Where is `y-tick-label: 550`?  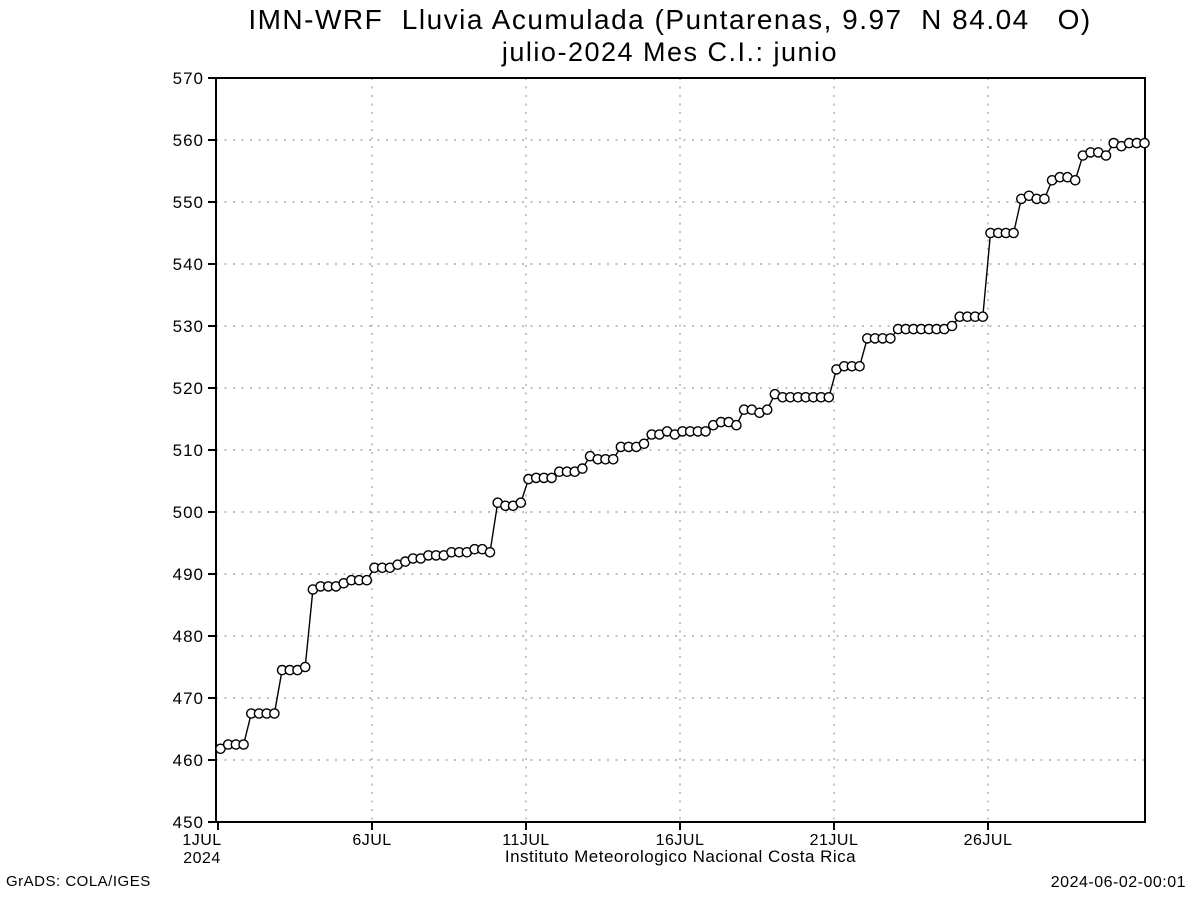 y-tick-label: 550 is located at coordinates (188, 202).